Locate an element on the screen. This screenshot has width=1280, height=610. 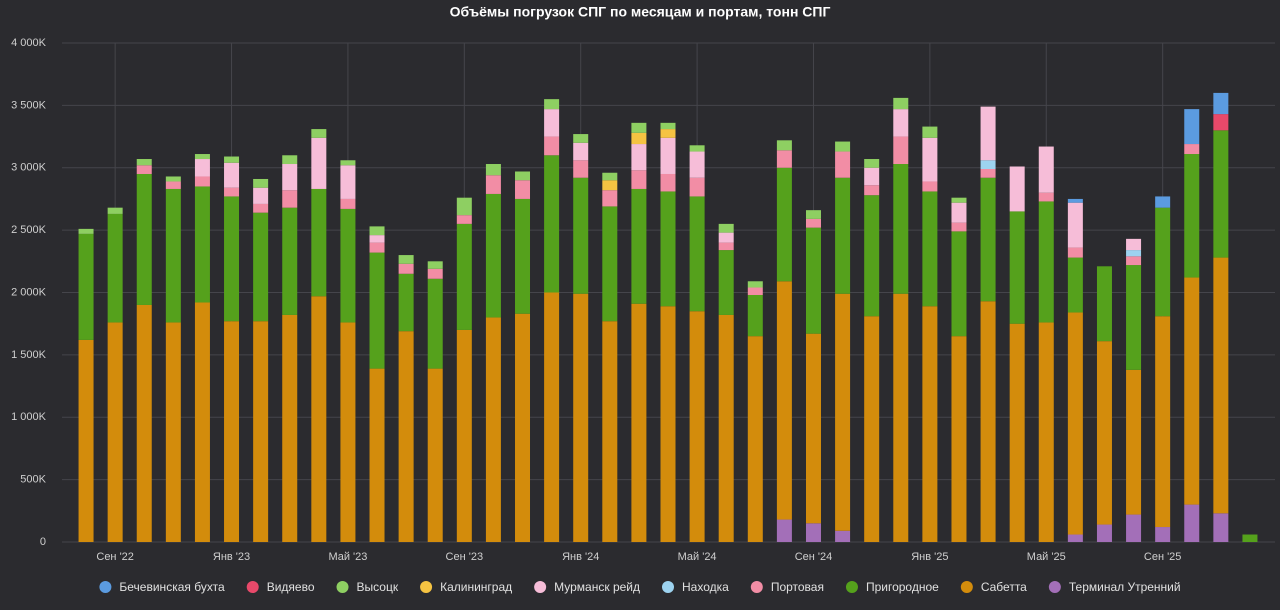
y-tick-label: 1 500K is located at coordinates (29, 355).